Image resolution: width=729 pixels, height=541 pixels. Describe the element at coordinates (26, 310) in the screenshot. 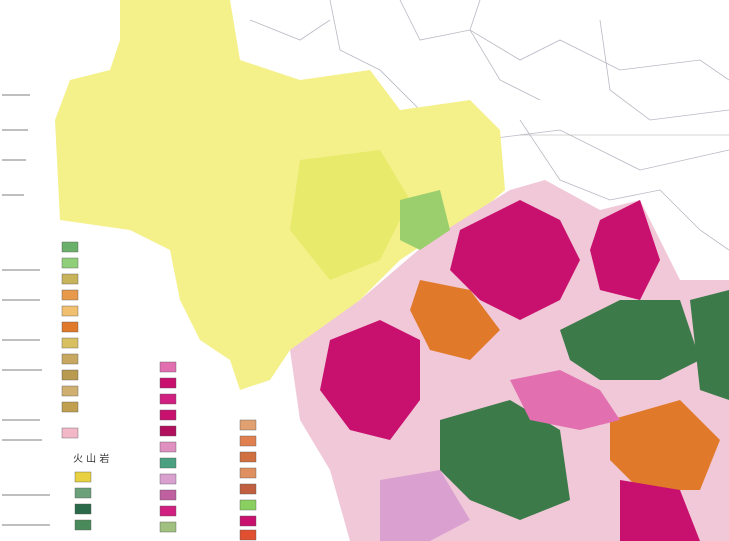

I see `left-text-lines` at that location.